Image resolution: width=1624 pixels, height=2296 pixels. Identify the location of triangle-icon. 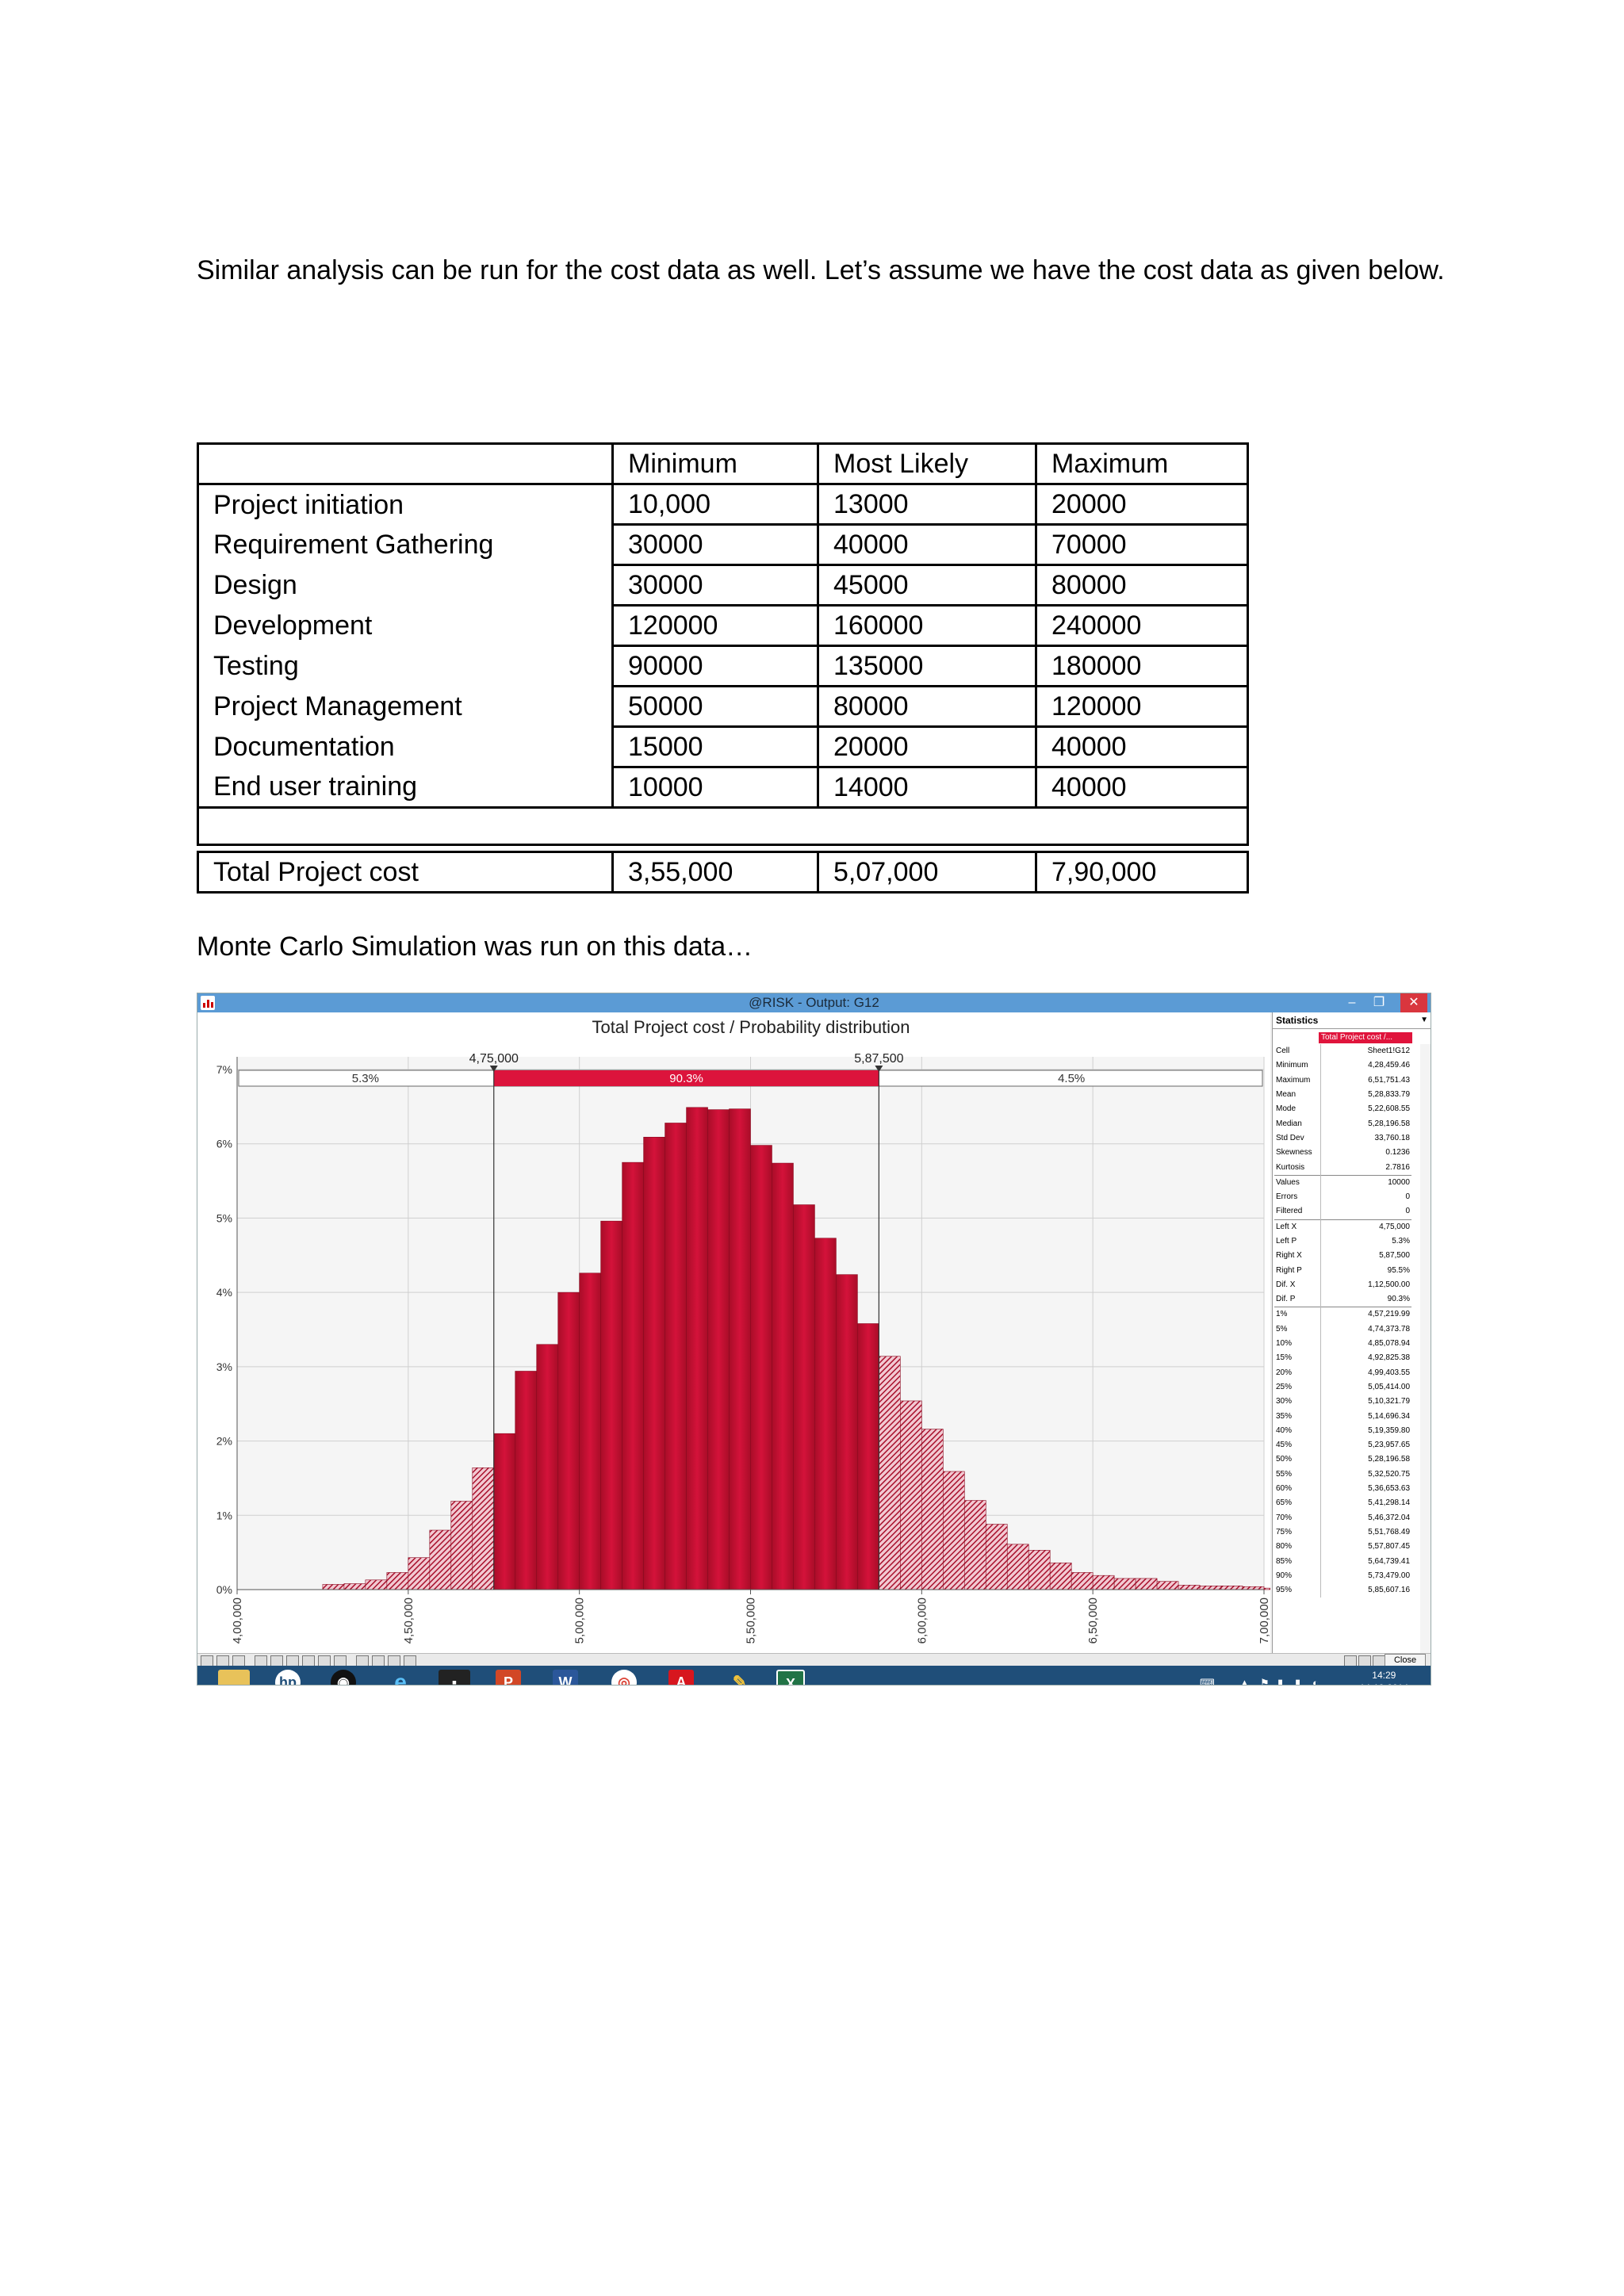
(378, 1661).